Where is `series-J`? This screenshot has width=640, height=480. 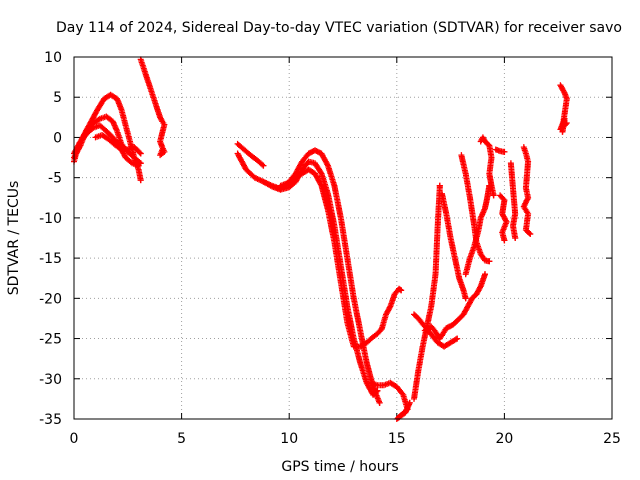
series-J is located at coordinates (391, 308).